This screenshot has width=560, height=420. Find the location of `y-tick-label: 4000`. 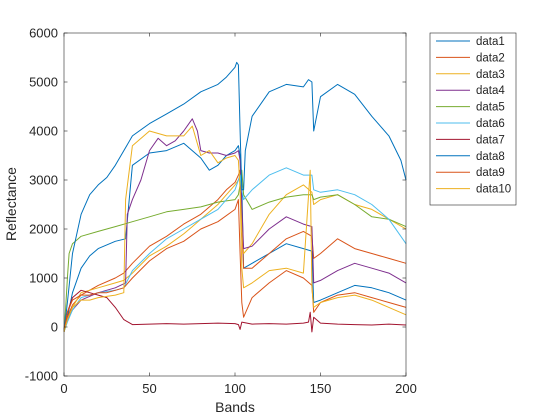

y-tick-label: 4000 is located at coordinates (43, 131).